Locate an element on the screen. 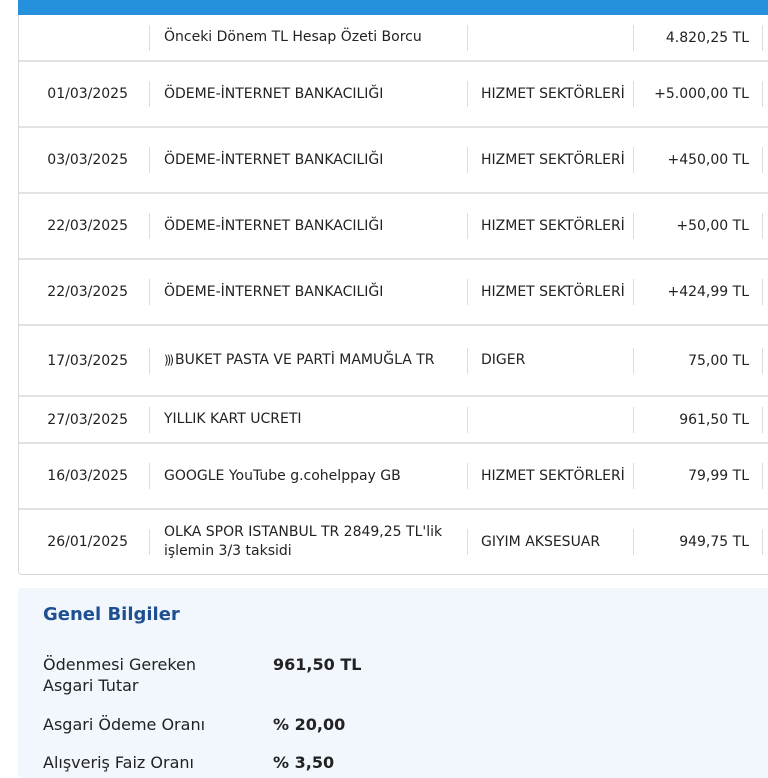 The height and width of the screenshot is (778, 768). panel-title: Genel Bilgiler is located at coordinates (111, 614).